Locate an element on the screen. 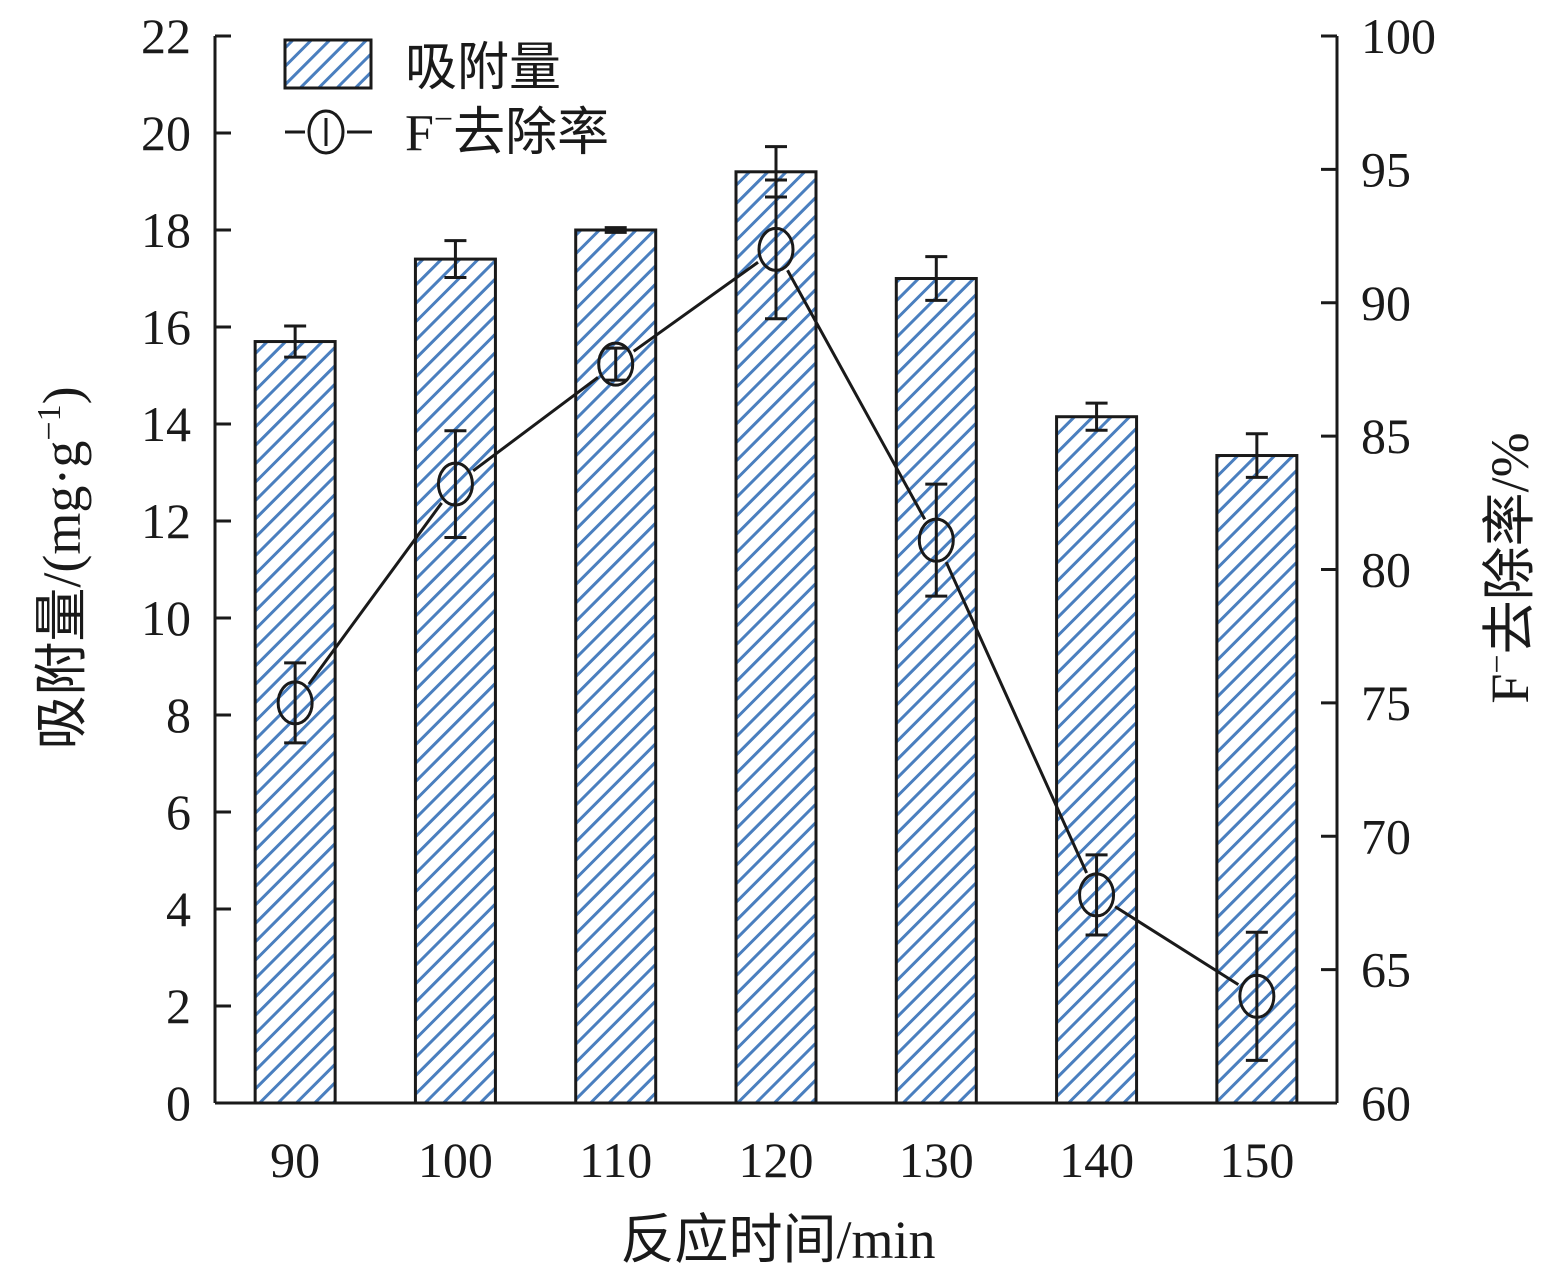  y-tick-label-4: 4 is located at coordinates (178, 909).